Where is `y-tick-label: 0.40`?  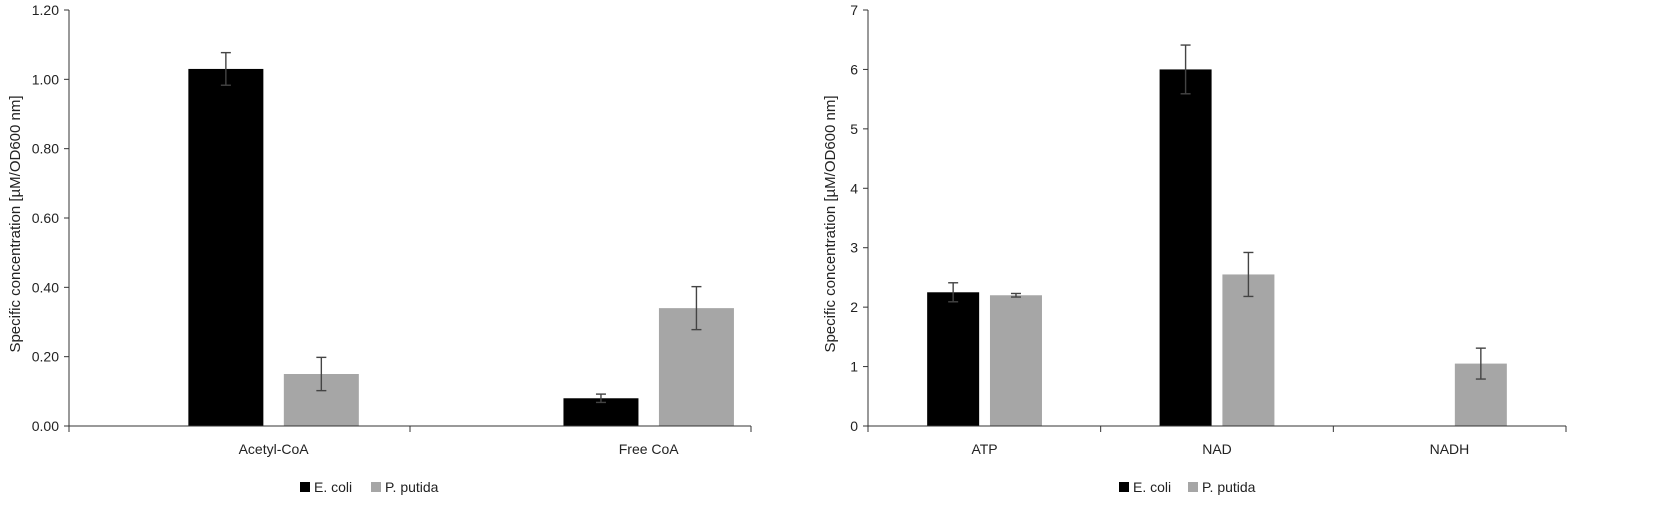 y-tick-label: 0.40 is located at coordinates (45, 287).